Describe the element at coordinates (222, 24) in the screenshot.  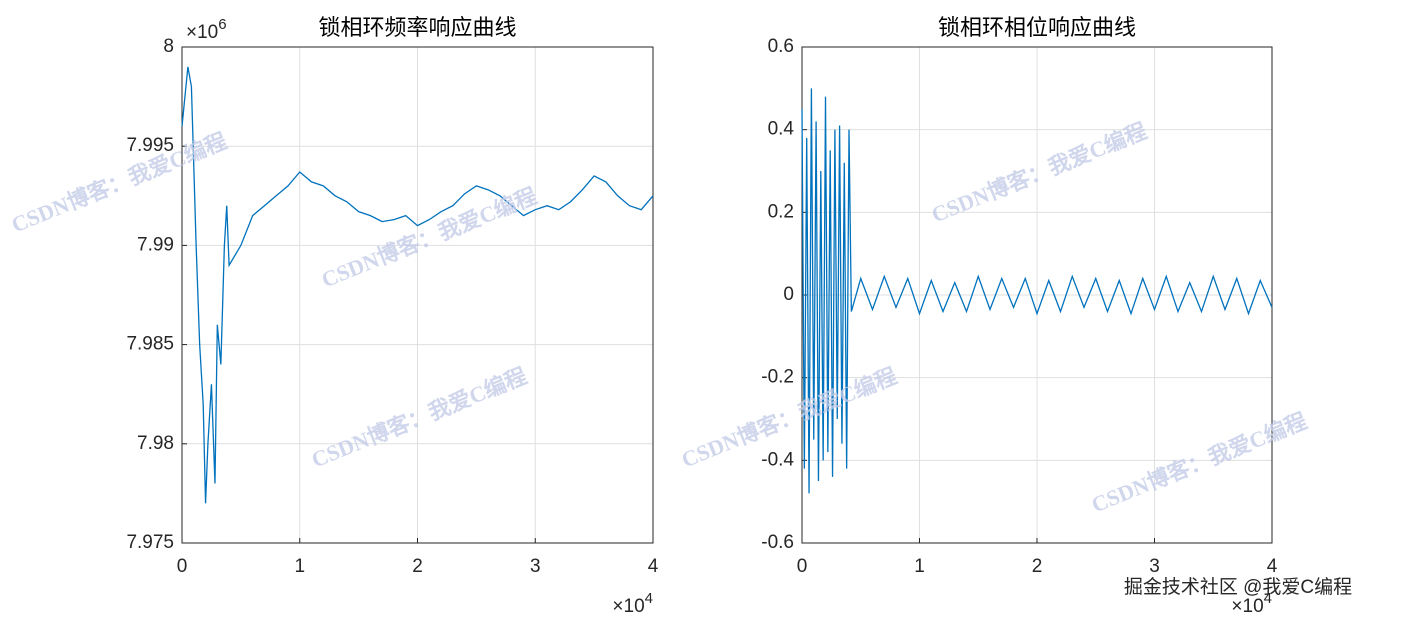
I see `multiplier-exponent: 6` at that location.